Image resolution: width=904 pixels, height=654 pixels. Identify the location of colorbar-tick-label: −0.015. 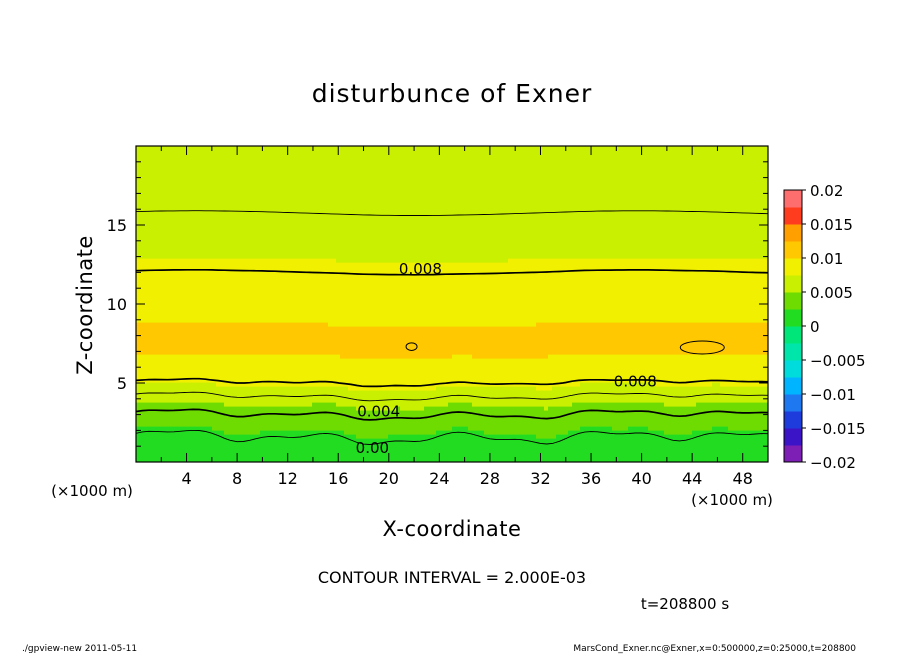
(838, 429).